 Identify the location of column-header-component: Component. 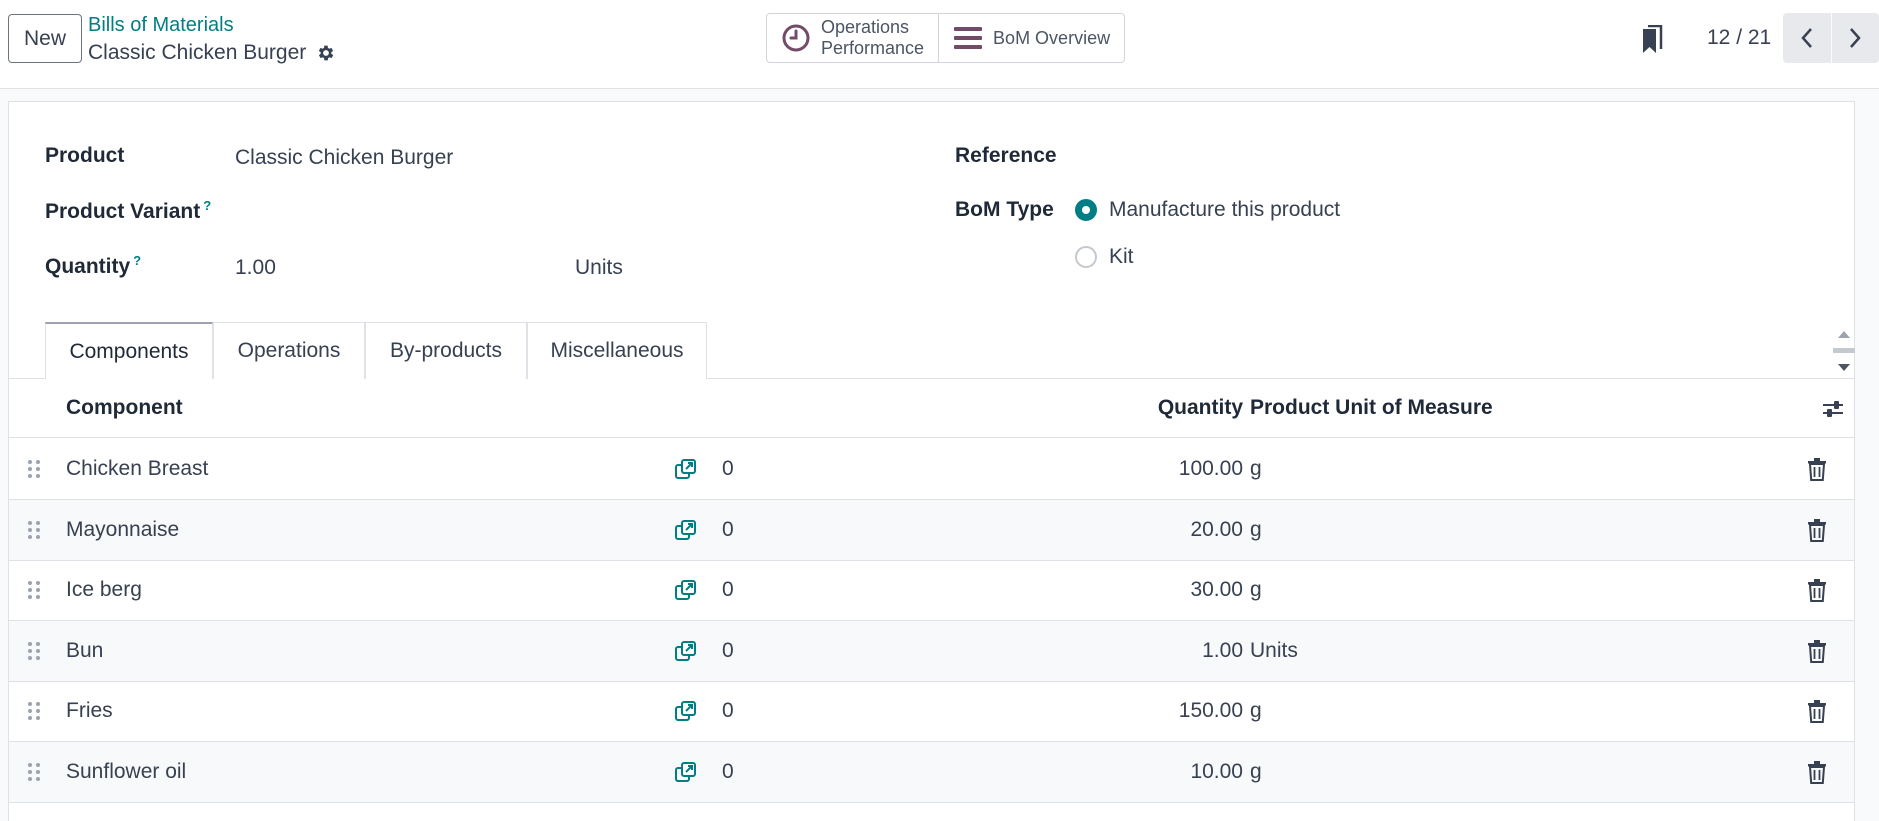
(124, 408).